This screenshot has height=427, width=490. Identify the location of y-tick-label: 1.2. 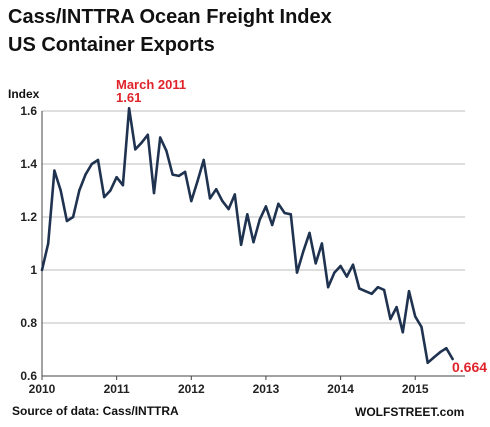
(28, 217).